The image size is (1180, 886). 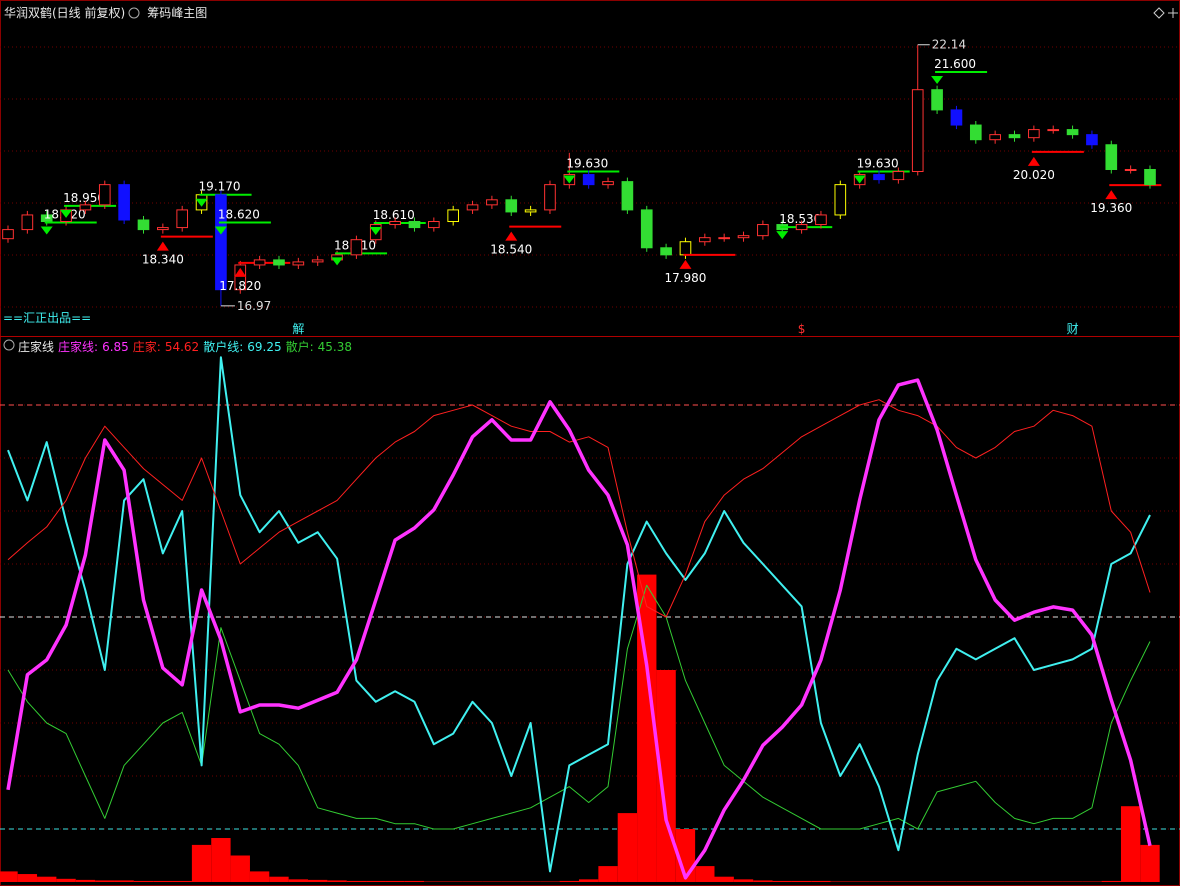 I want to click on legend-value: 45.38, so click(x=334, y=346).